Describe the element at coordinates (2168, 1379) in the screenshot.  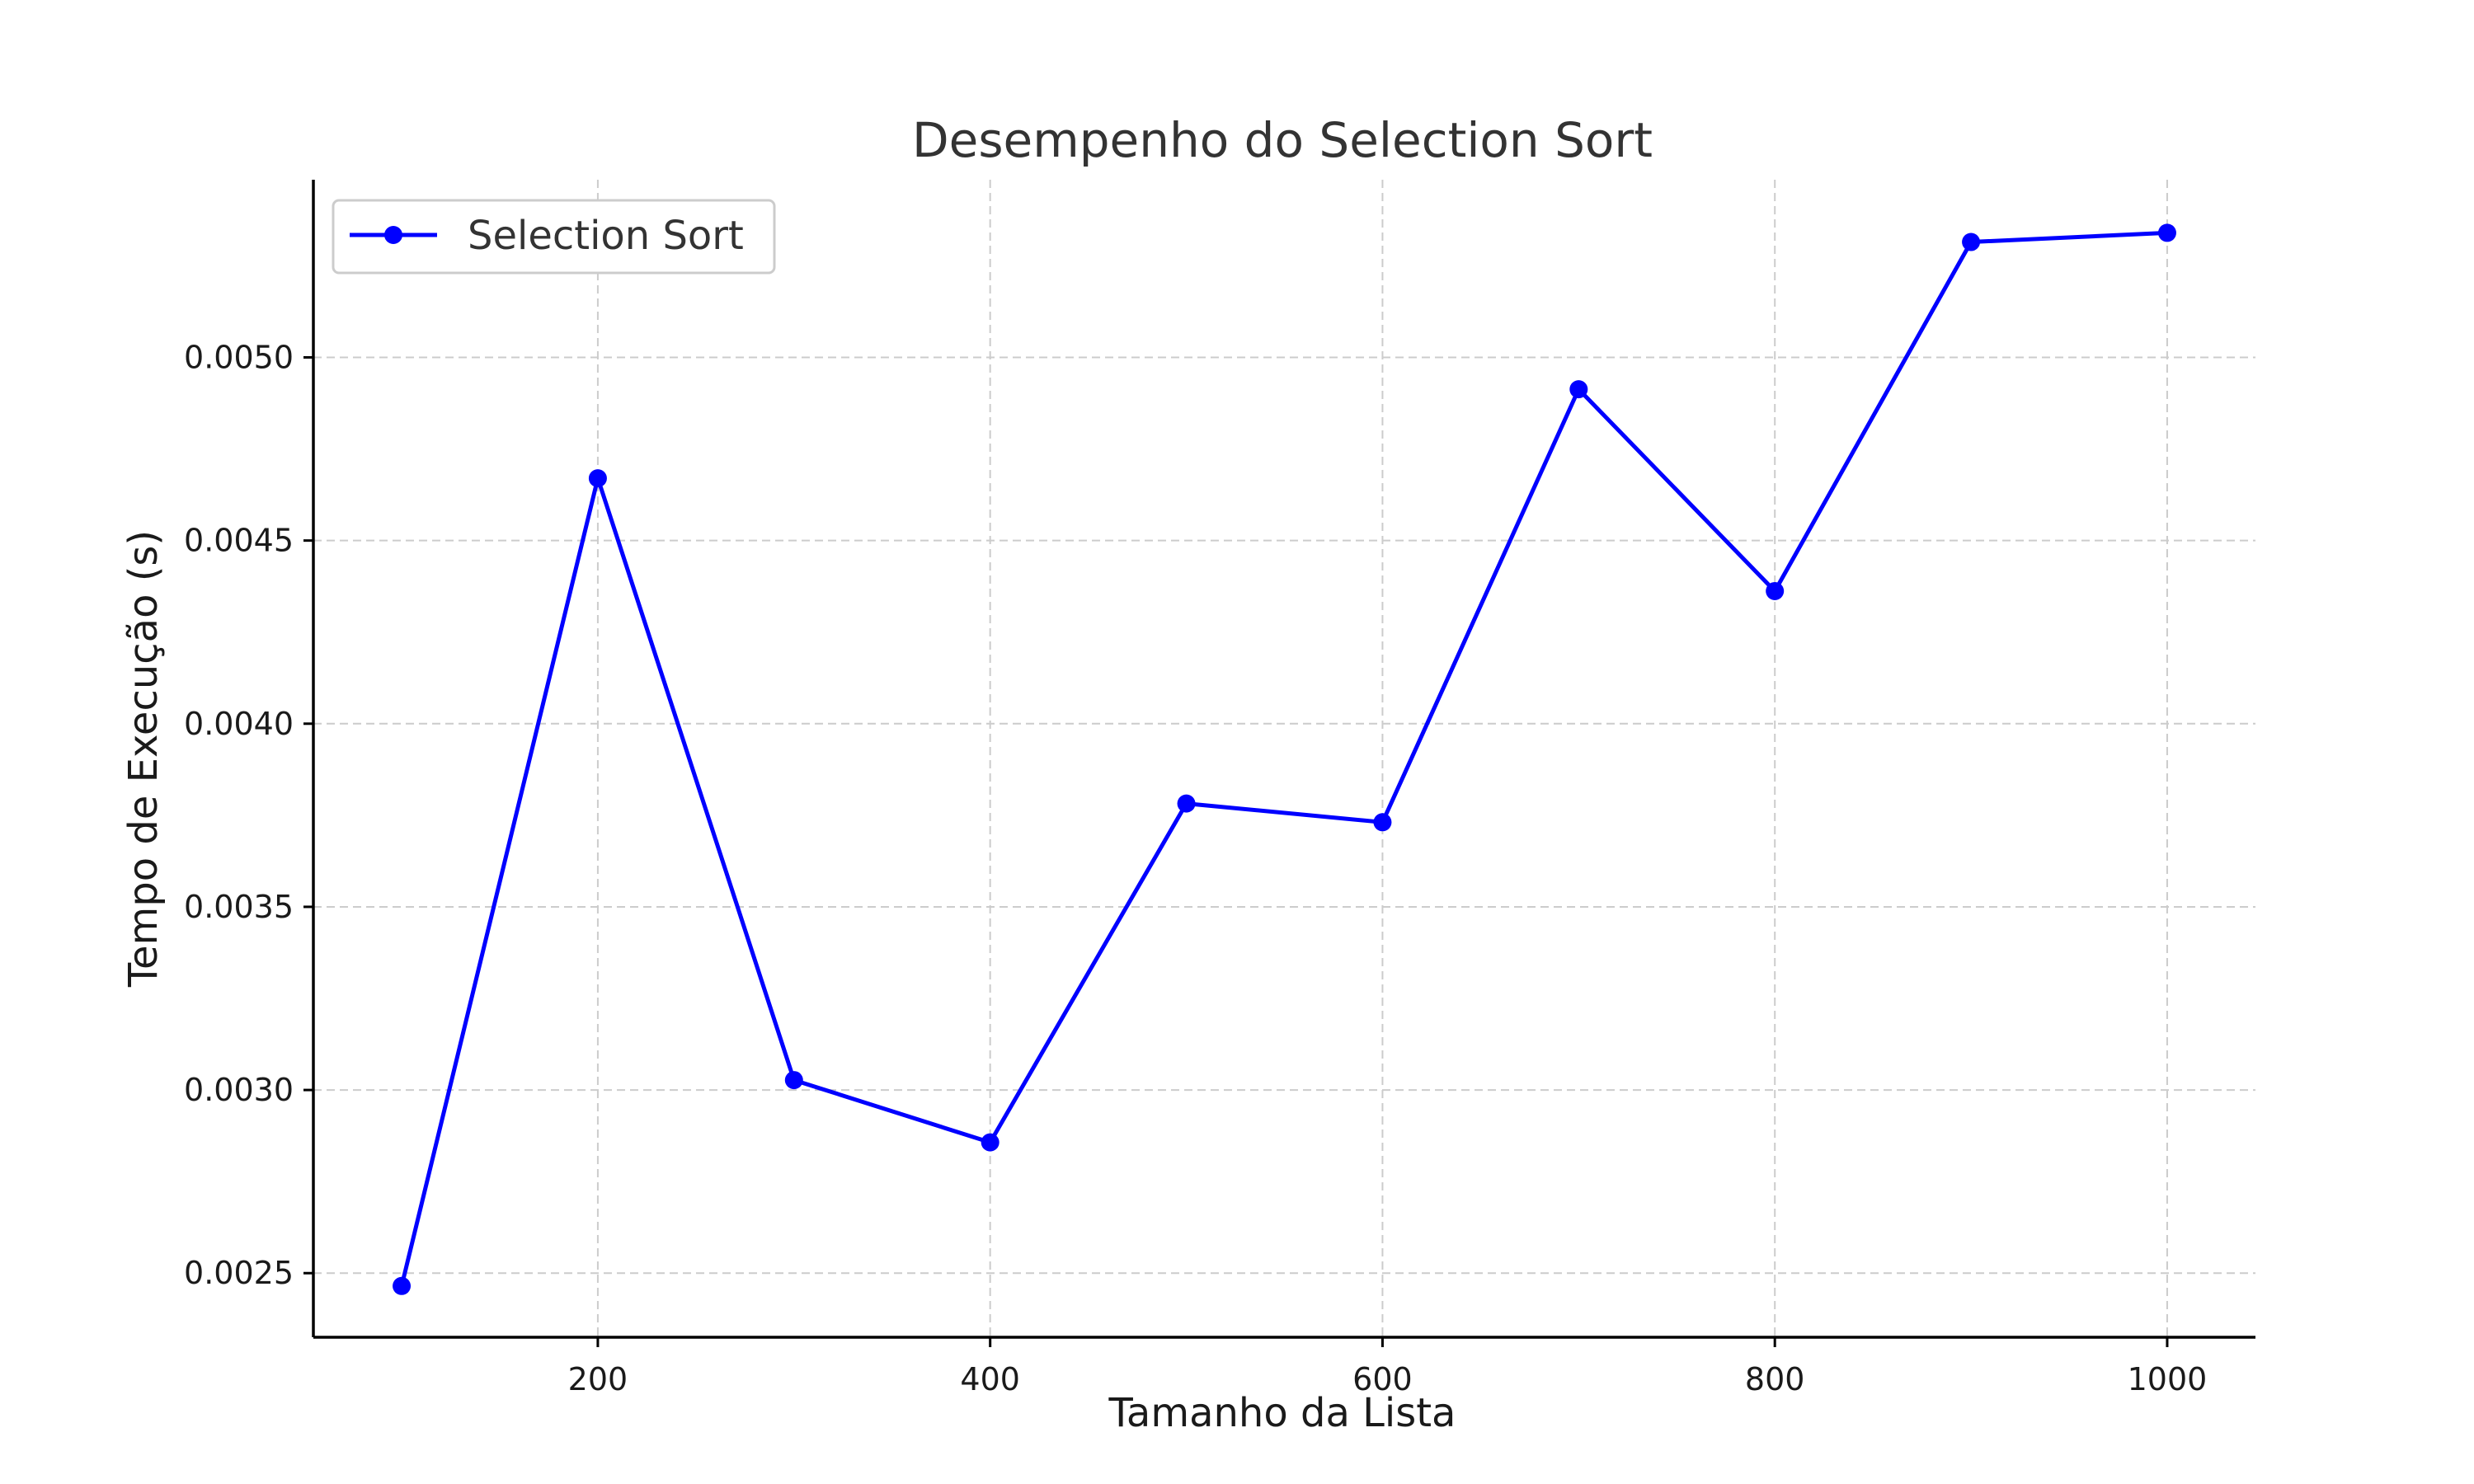
I see `x-tick-label: 1000` at that location.